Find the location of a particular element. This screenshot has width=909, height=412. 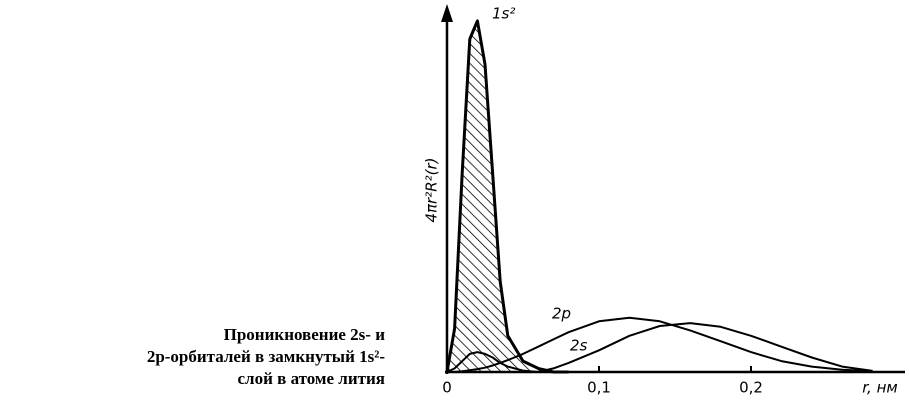

x-axis-label: r, нм is located at coordinates (879, 388).